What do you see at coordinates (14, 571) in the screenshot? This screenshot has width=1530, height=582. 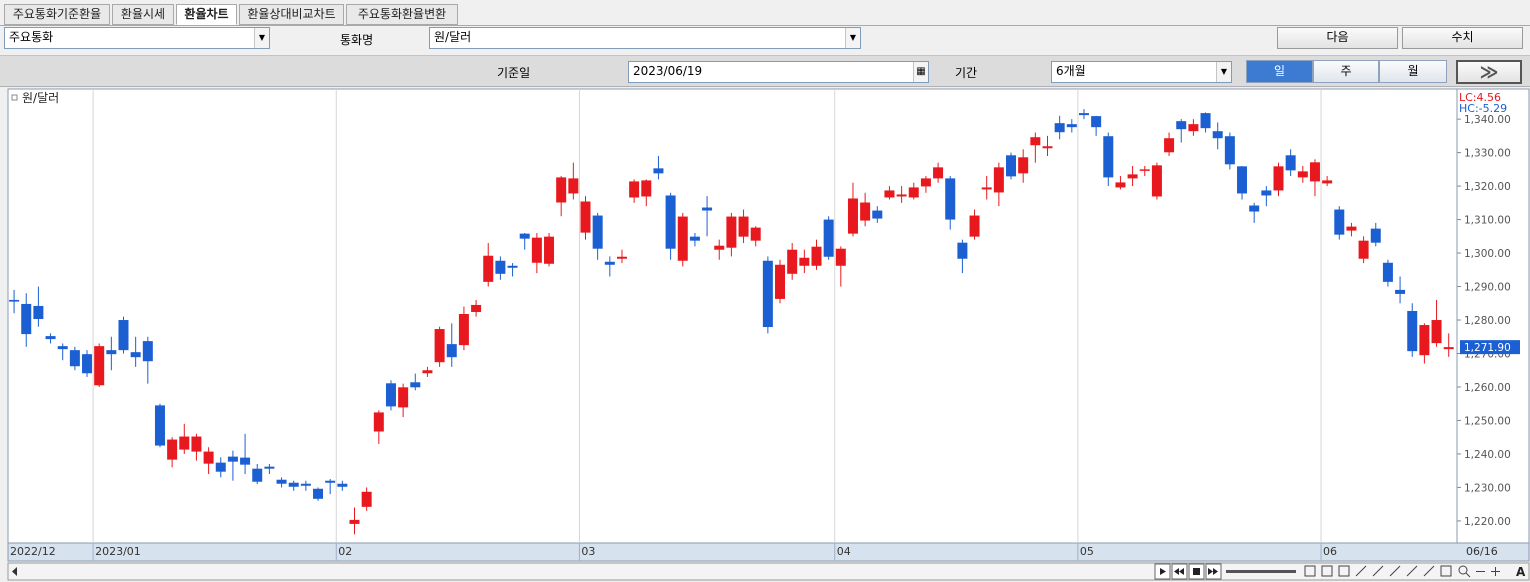 I see `scroll-left` at bounding box center [14, 571].